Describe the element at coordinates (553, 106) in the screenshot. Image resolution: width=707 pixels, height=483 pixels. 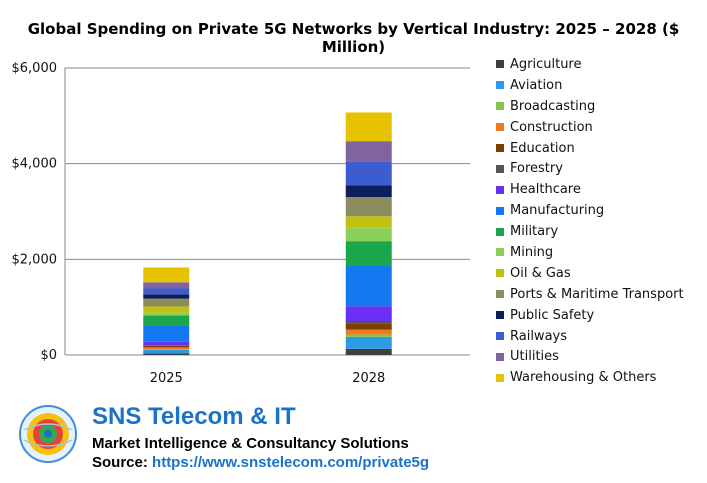
I see `legend-label: Broadcasting` at that location.